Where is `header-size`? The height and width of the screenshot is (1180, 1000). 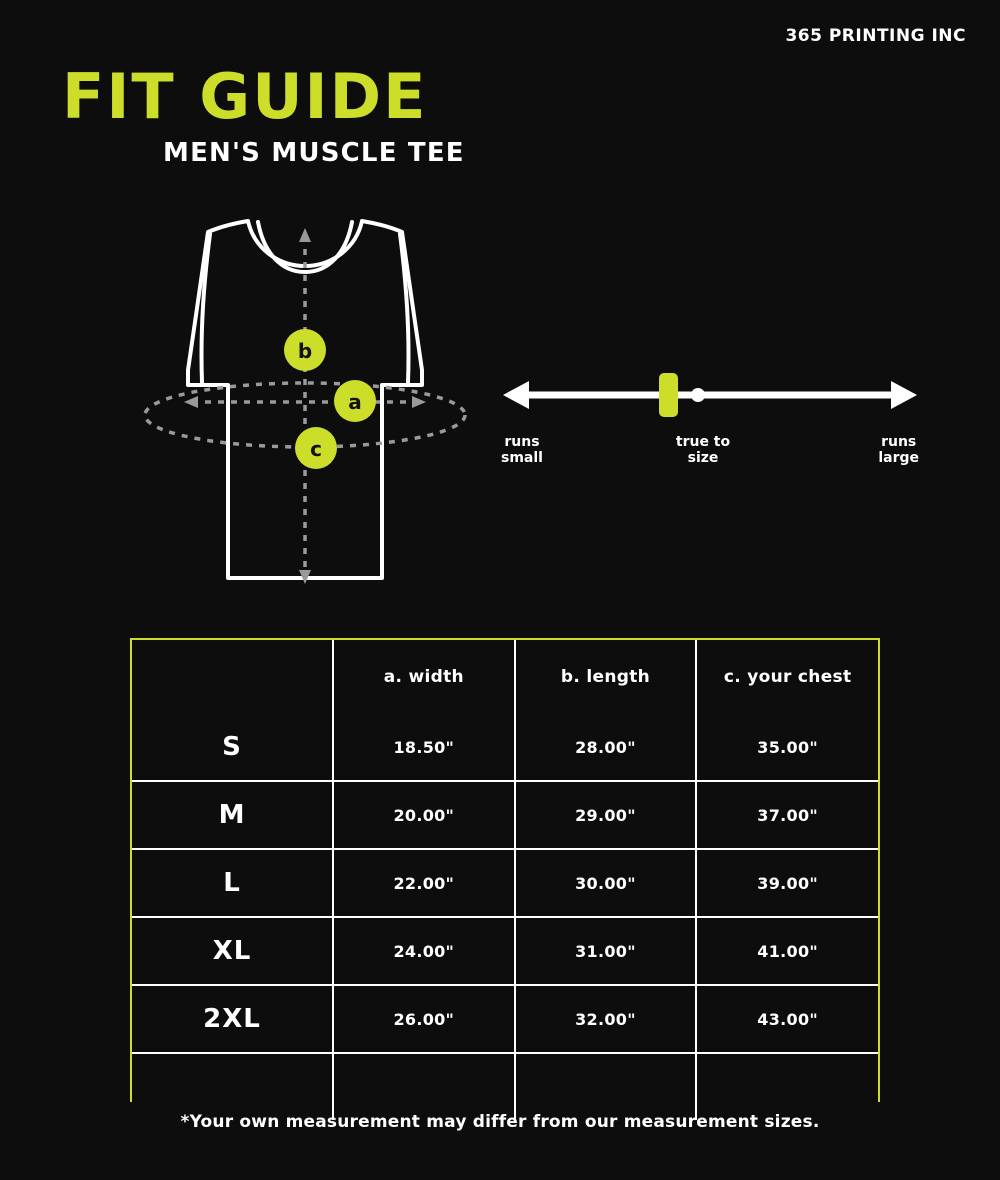
header-size is located at coordinates (233, 677).